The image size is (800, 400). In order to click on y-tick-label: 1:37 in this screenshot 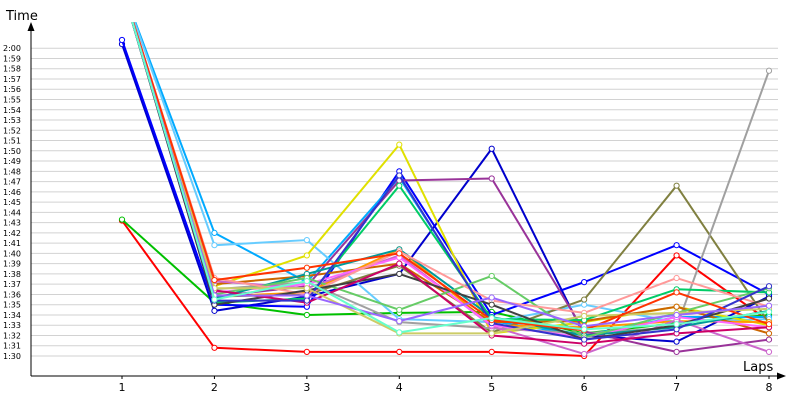, I will do `click(12, 284)`.